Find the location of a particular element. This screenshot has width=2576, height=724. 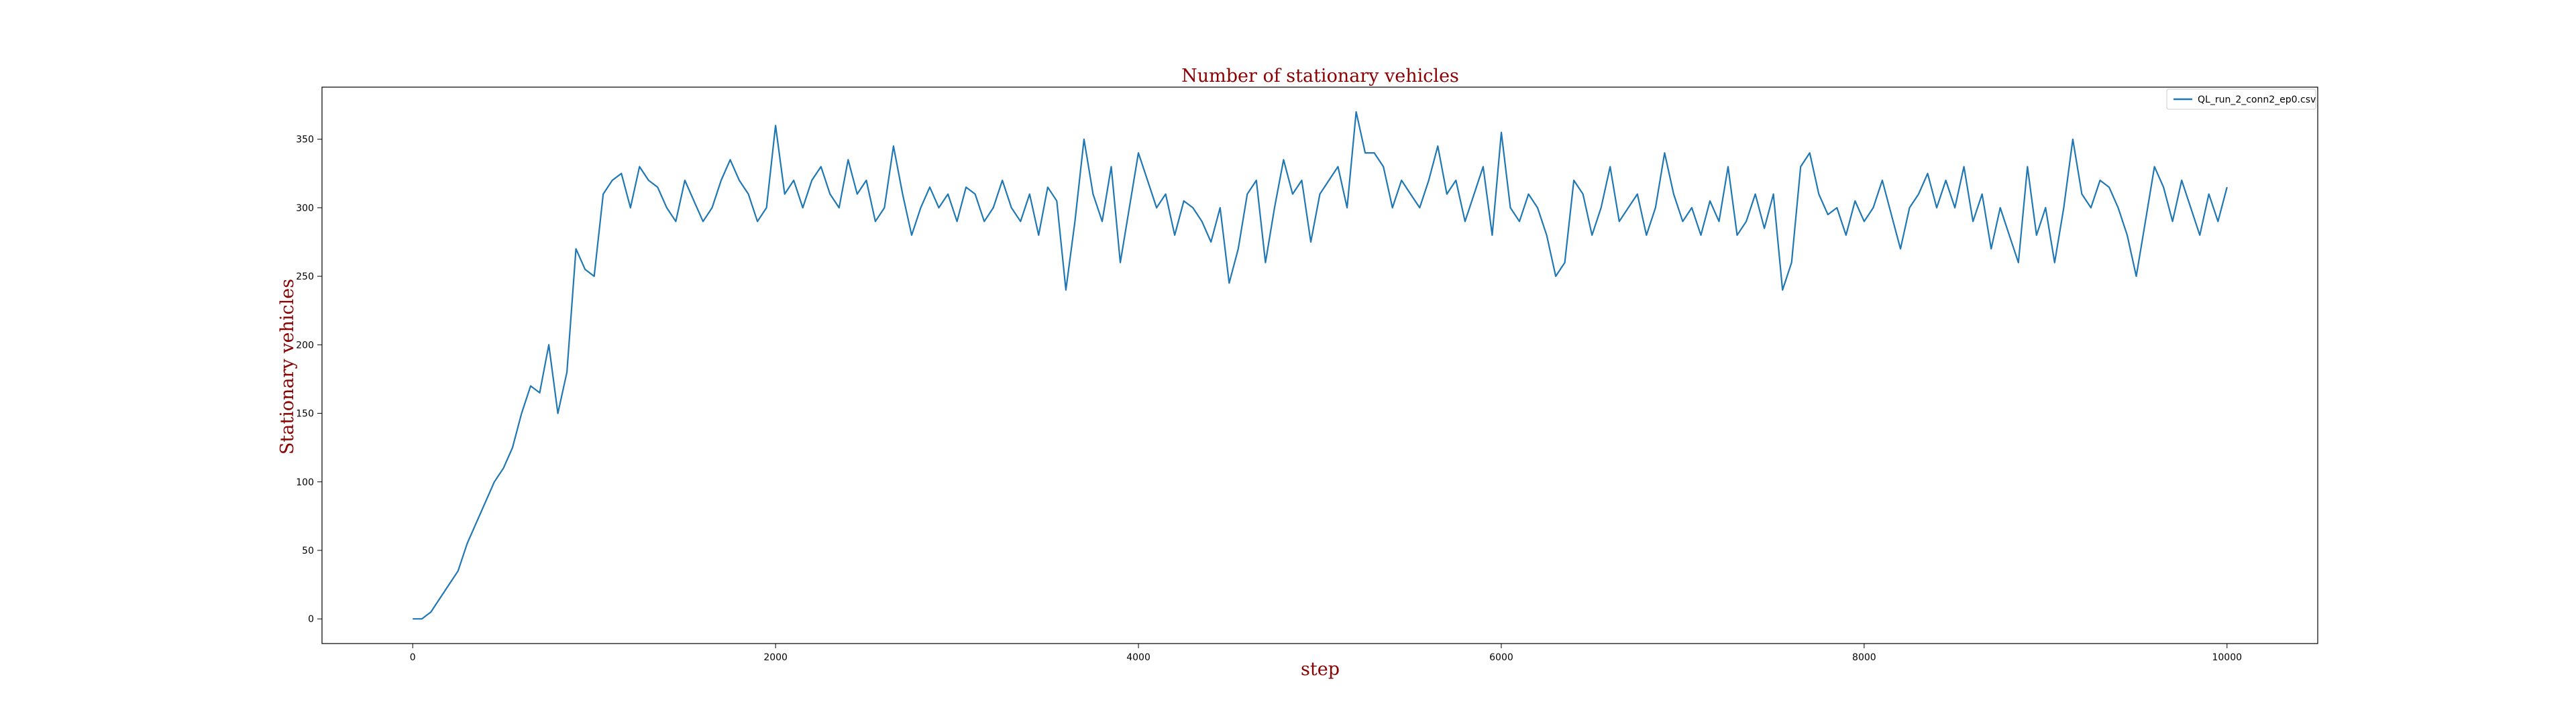

y-tick-label: 0 is located at coordinates (311, 619).